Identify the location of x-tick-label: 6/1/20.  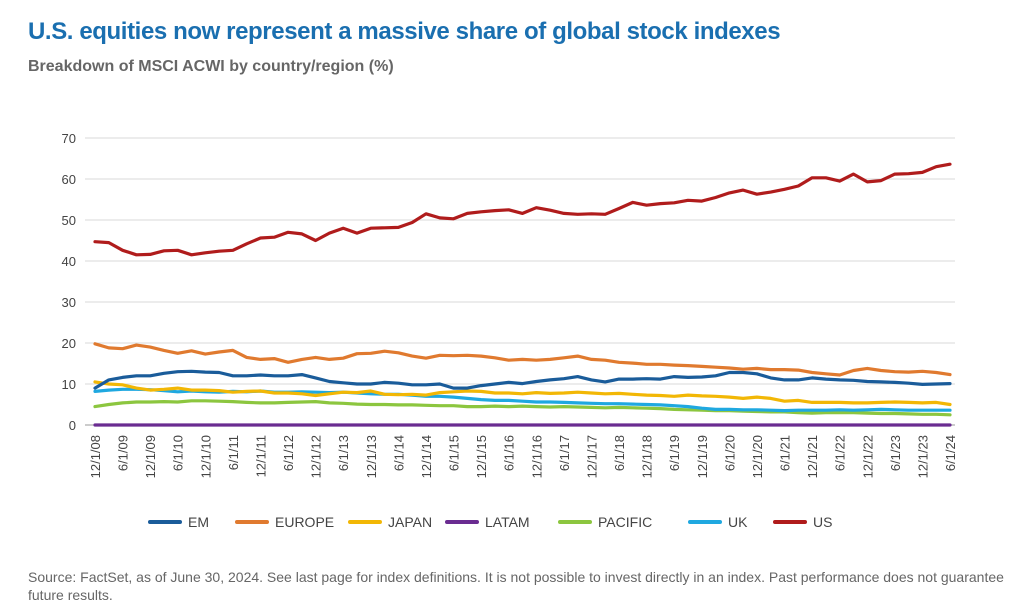
(729, 453).